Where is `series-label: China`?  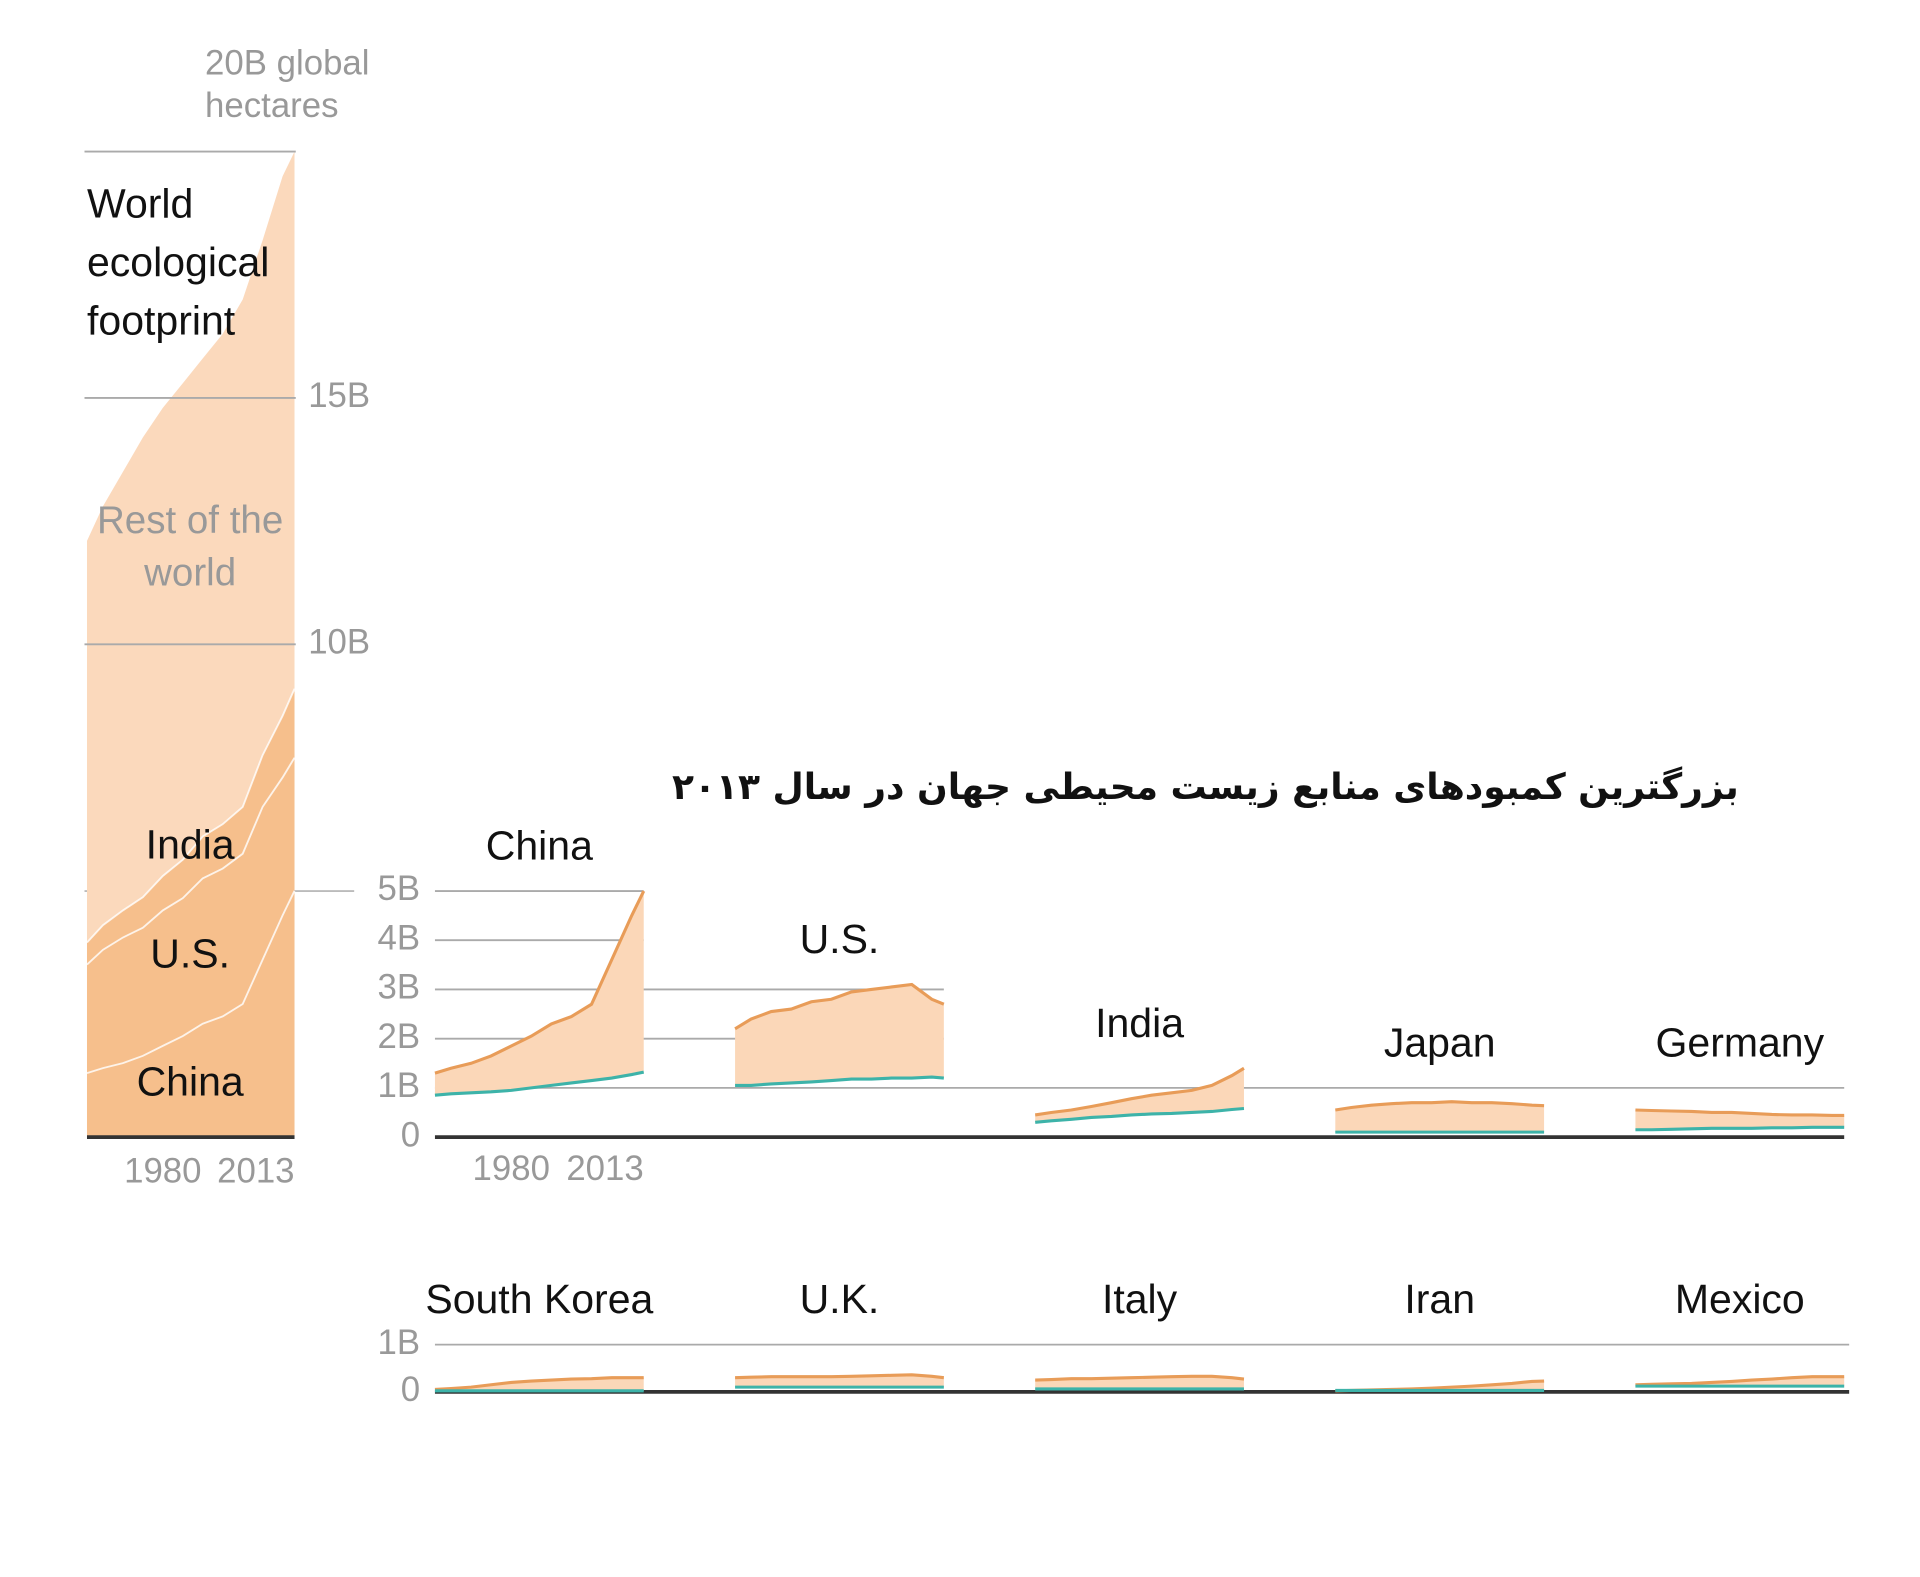
series-label: China is located at coordinates (190, 1082).